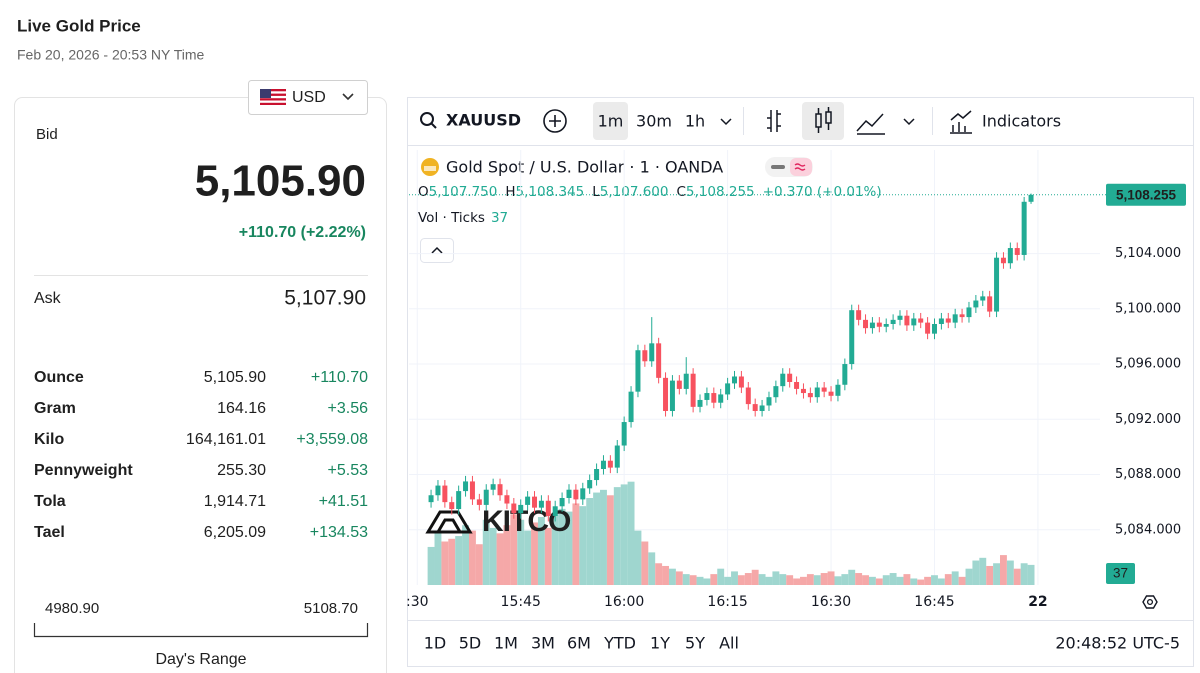 This screenshot has height=673, width=1200. What do you see at coordinates (555, 121) in the screenshot?
I see `compare-icon` at bounding box center [555, 121].